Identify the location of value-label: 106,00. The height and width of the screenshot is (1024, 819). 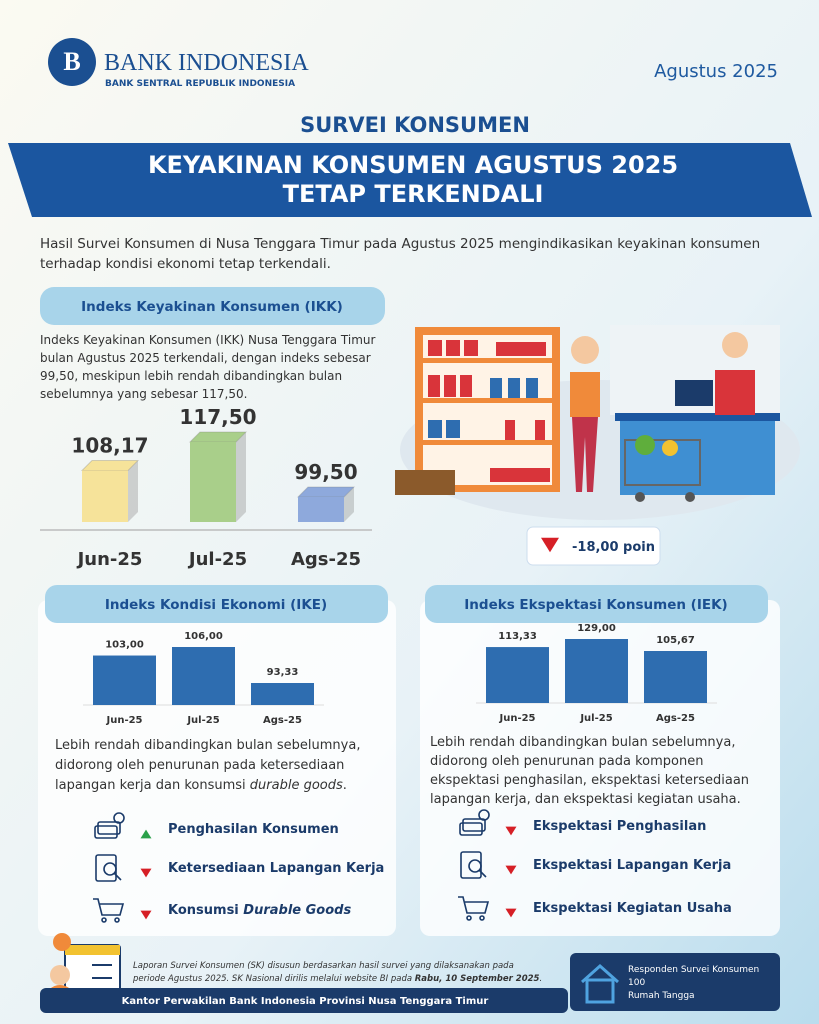
(203, 636).